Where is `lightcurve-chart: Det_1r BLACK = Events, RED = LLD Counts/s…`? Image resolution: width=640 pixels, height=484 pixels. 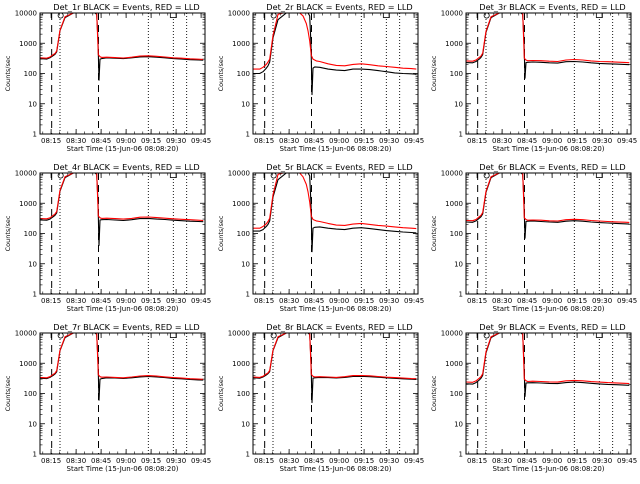
lightcurve-chart: Det_1r BLACK = Events, RED = LLD Counts/s… is located at coordinates (107, 77).